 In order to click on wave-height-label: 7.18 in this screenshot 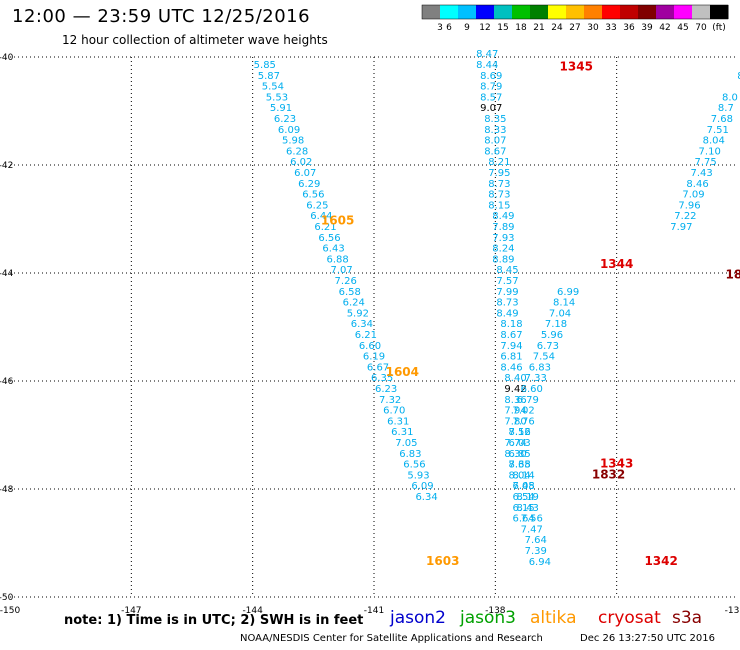, I will do `click(556, 324)`.